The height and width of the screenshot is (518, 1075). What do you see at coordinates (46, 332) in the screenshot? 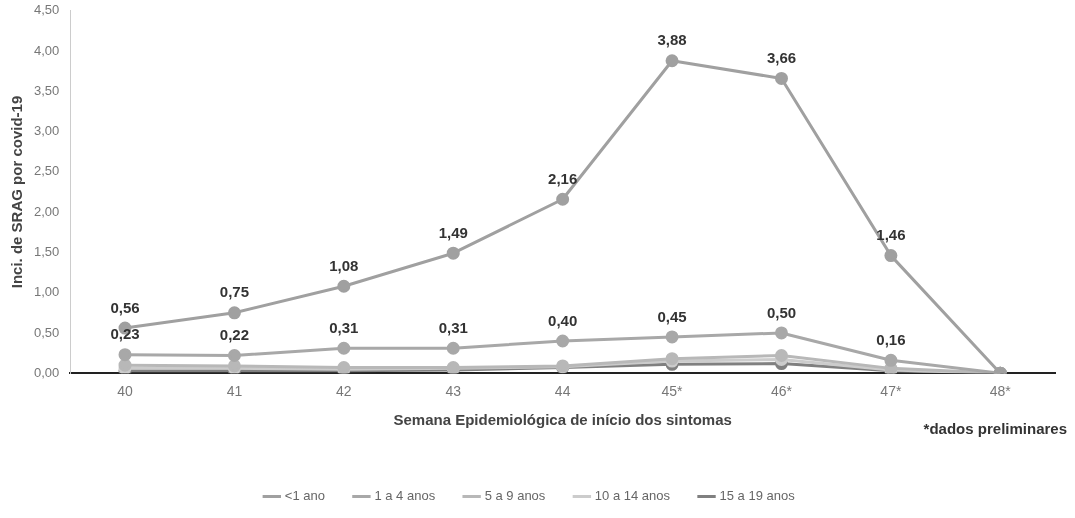
I see `y-tick-label: 0,50` at bounding box center [46, 332].